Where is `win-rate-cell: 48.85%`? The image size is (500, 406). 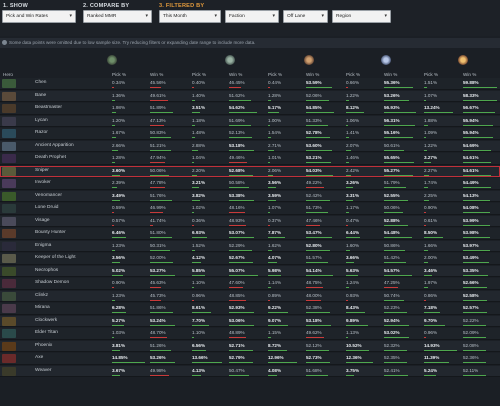
win-rate-cell: 48.85% is located at coordinates (237, 295).